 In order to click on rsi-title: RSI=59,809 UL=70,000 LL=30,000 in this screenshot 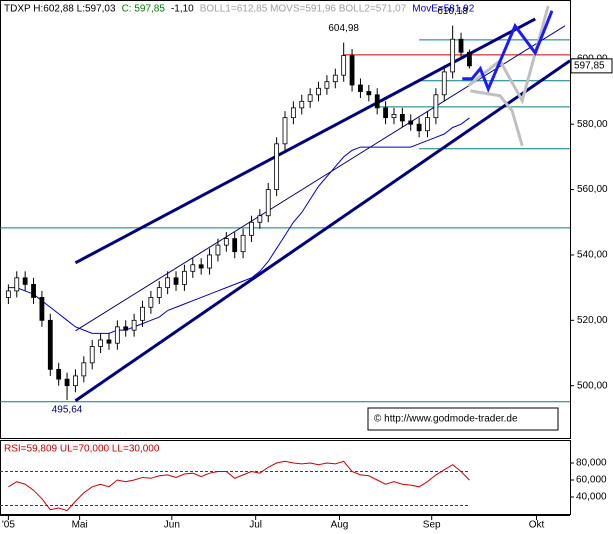, I will do `click(82, 449)`.